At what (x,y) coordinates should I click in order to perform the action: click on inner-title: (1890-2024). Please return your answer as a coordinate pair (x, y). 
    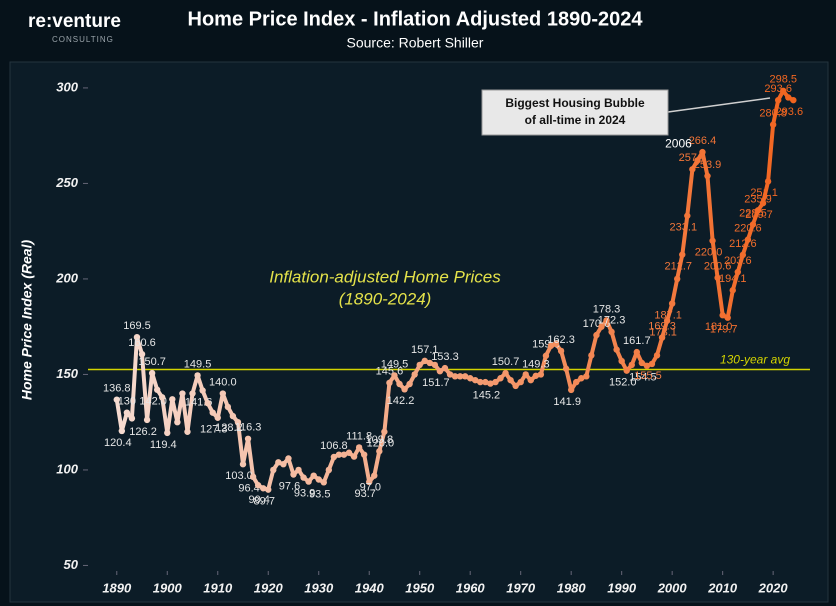
    Looking at the image, I should click on (385, 298).